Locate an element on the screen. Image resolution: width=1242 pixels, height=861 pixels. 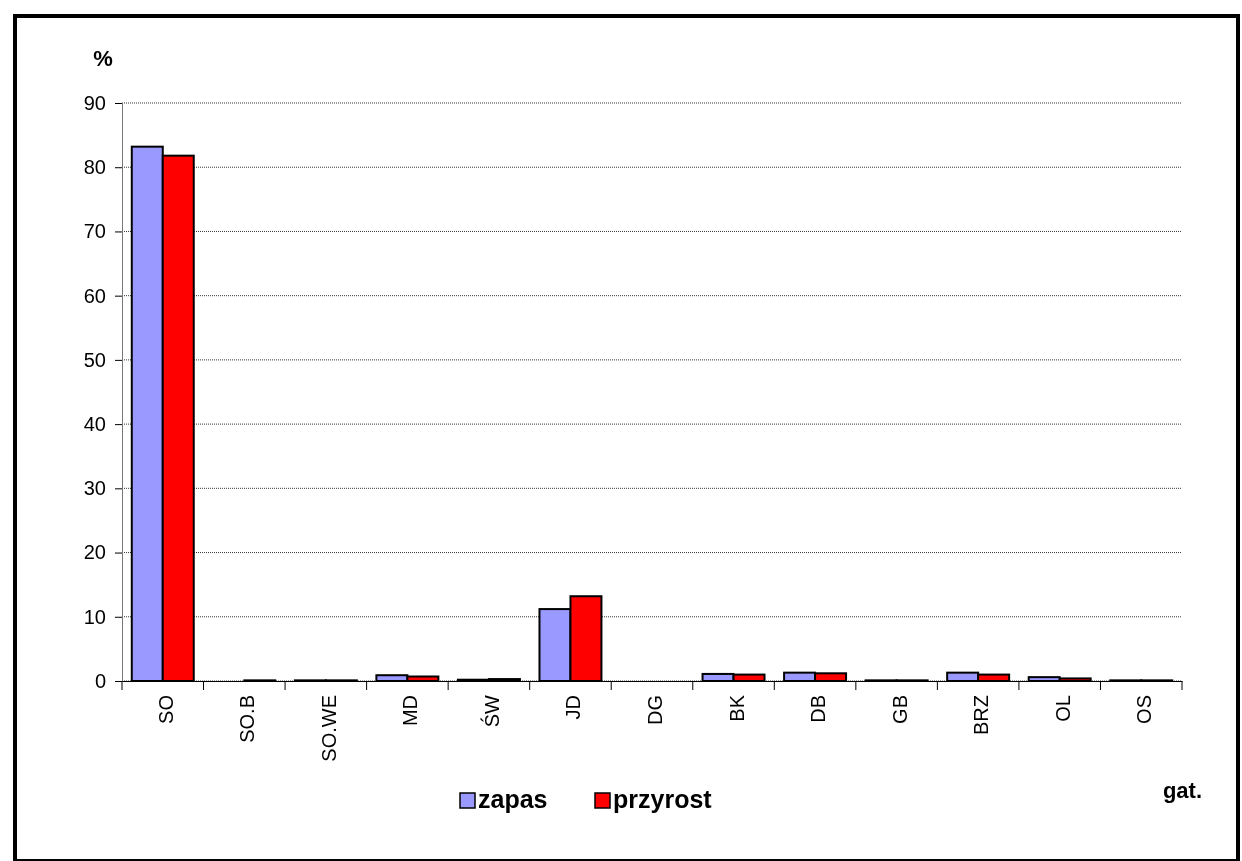
y-tick-label: 70 is located at coordinates (94, 231).